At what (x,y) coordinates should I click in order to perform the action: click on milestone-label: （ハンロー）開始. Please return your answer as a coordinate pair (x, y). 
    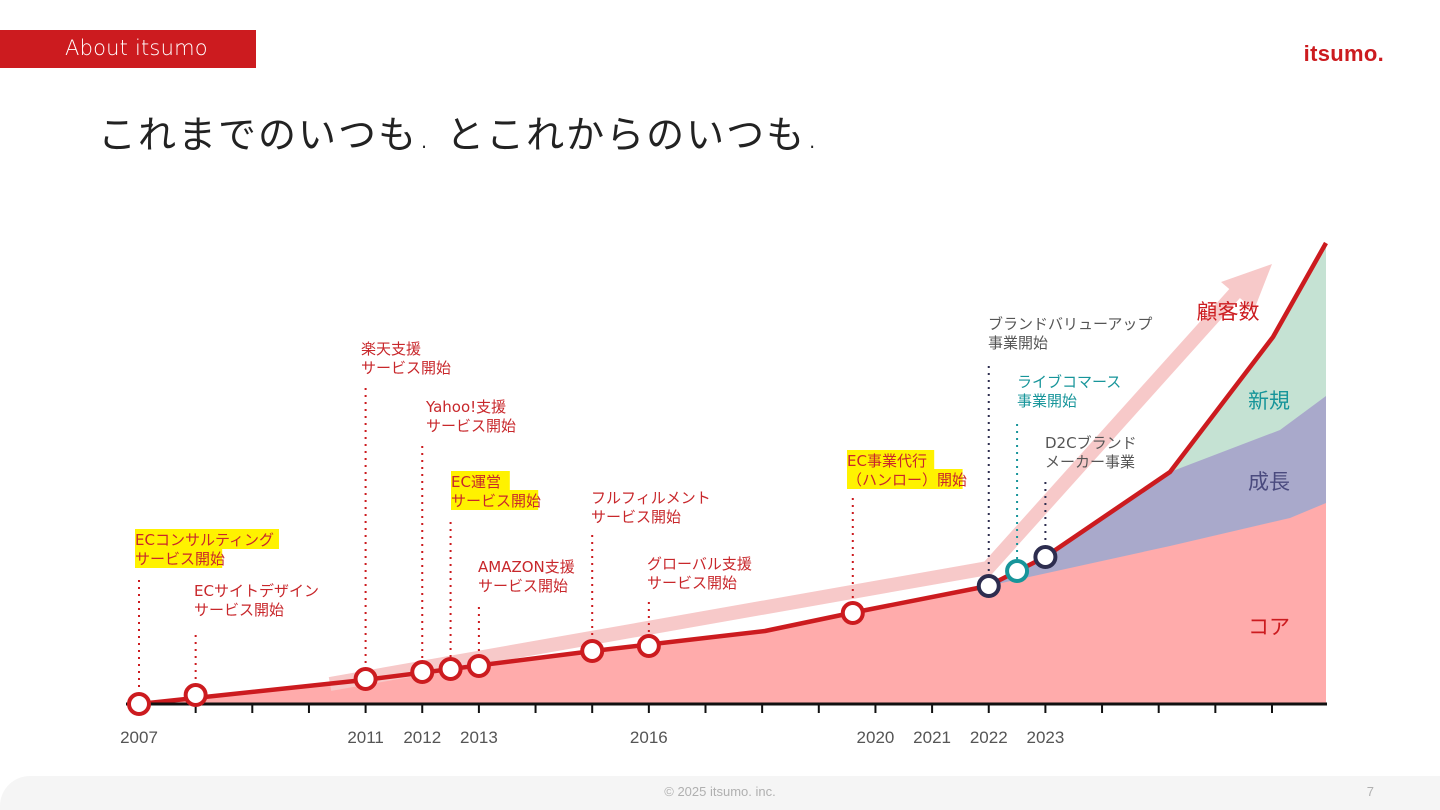
    Looking at the image, I should click on (907, 480).